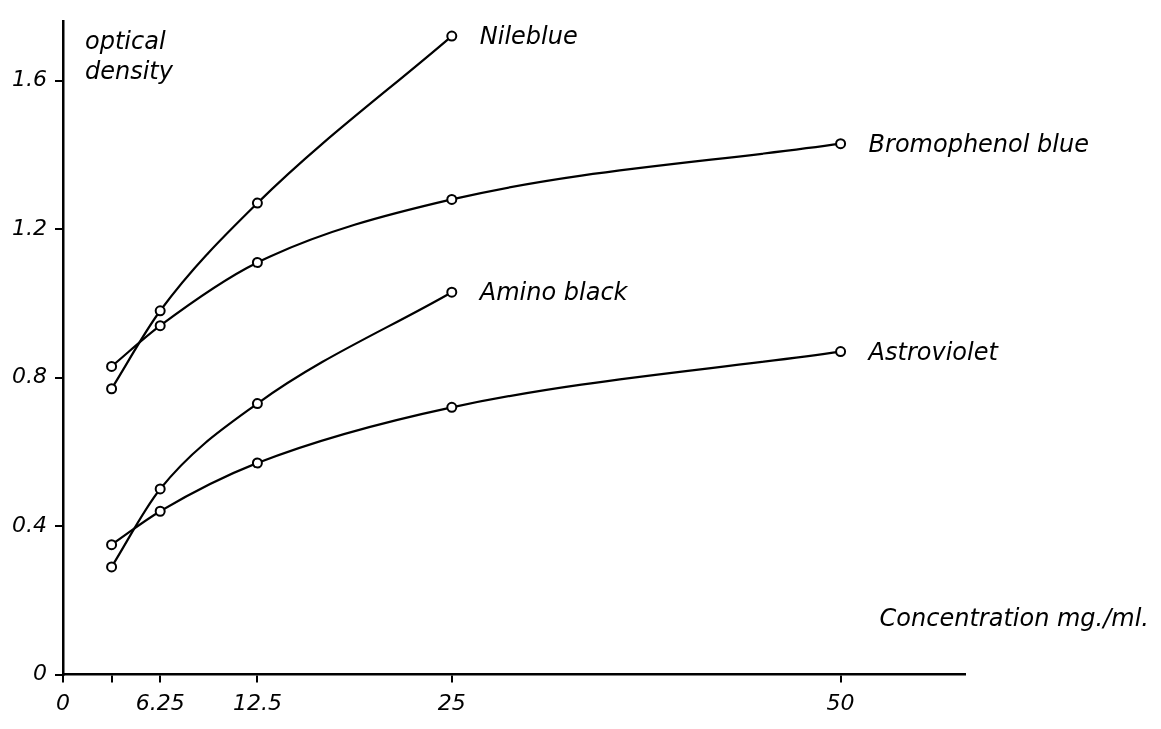  I want to click on y-tick-label: 0.4, so click(29, 524).